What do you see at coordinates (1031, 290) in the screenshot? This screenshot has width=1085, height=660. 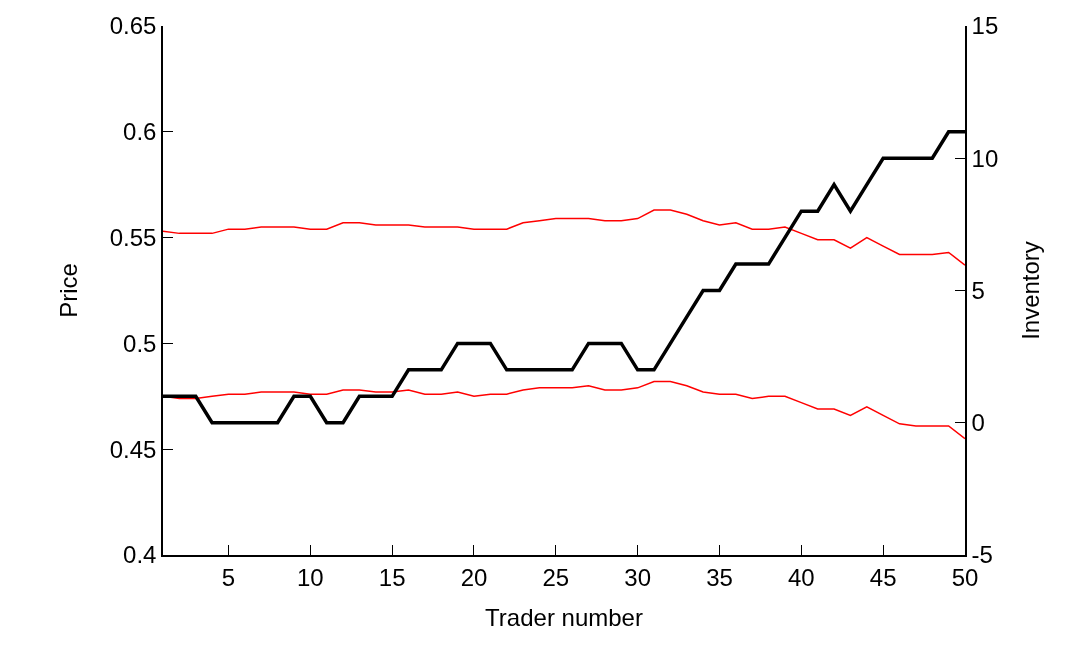 I see `y2-axis-title: Inventory` at bounding box center [1031, 290].